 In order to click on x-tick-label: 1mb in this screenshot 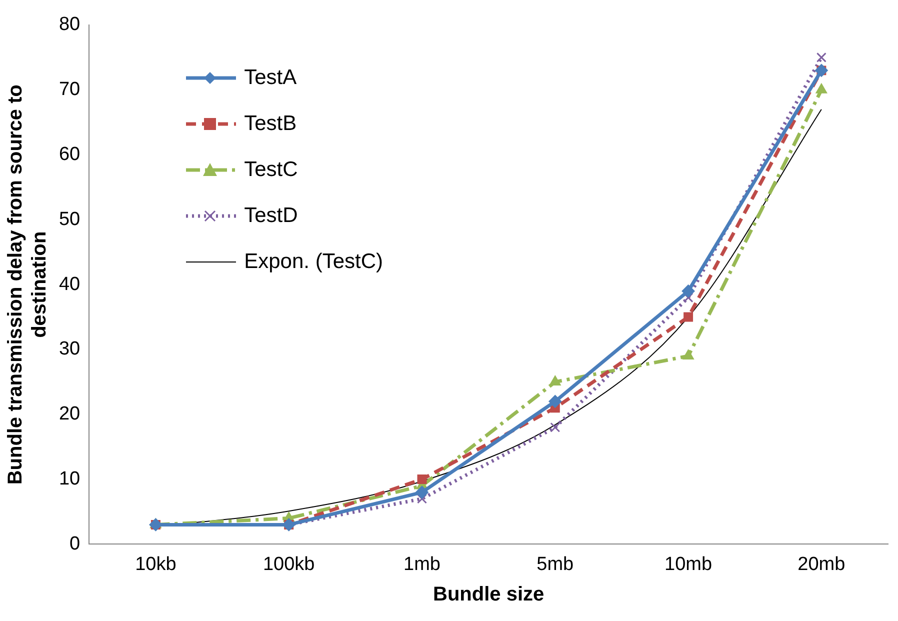, I will do `click(422, 564)`.